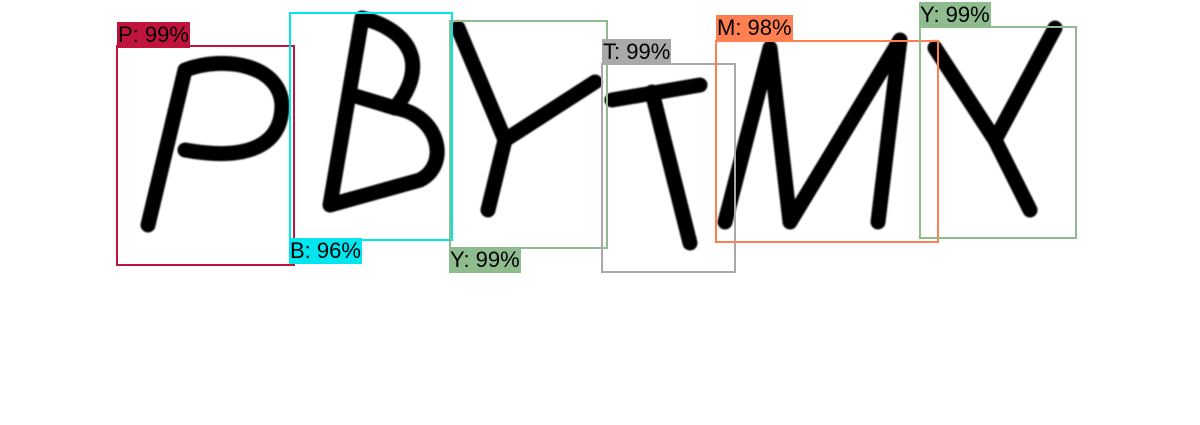 This screenshot has height=425, width=1200. I want to click on bbox-y-second, so click(998, 132).